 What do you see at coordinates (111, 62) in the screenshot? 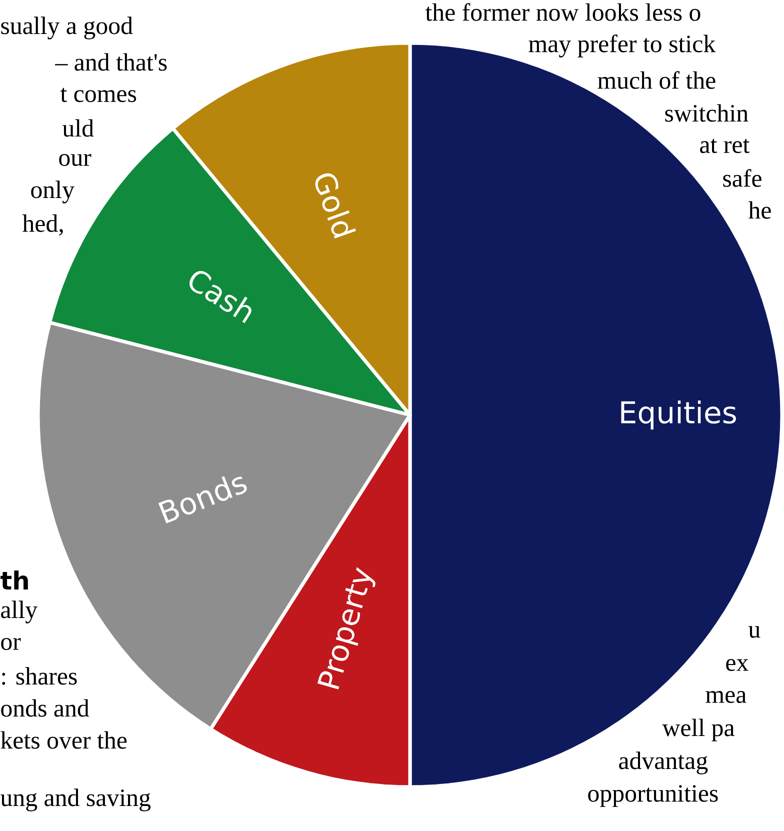
I see `text: – and that's` at bounding box center [111, 62].